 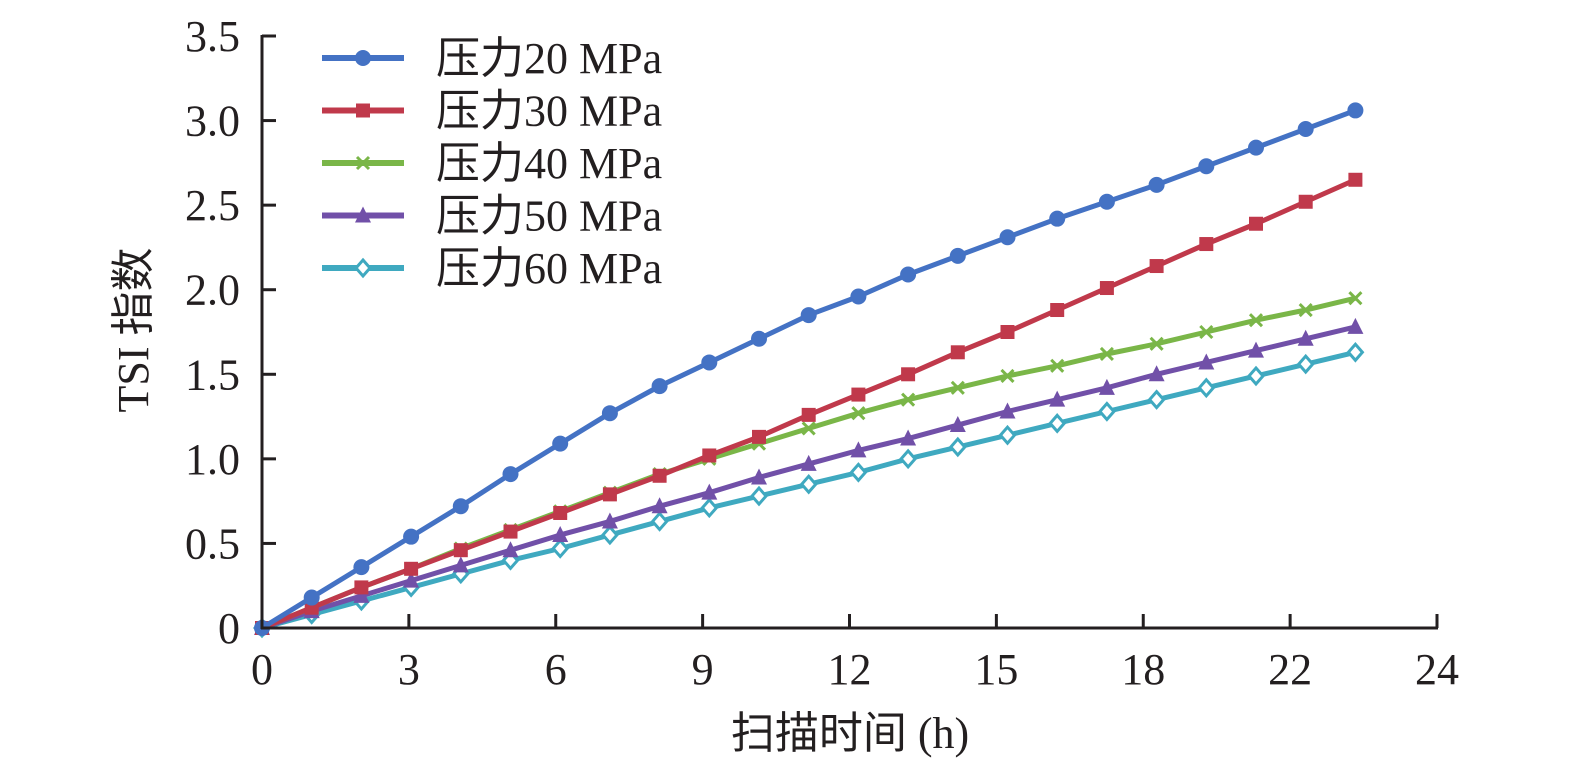 What do you see at coordinates (212, 121) in the screenshot?
I see `y-tick-label: 3.0` at bounding box center [212, 121].